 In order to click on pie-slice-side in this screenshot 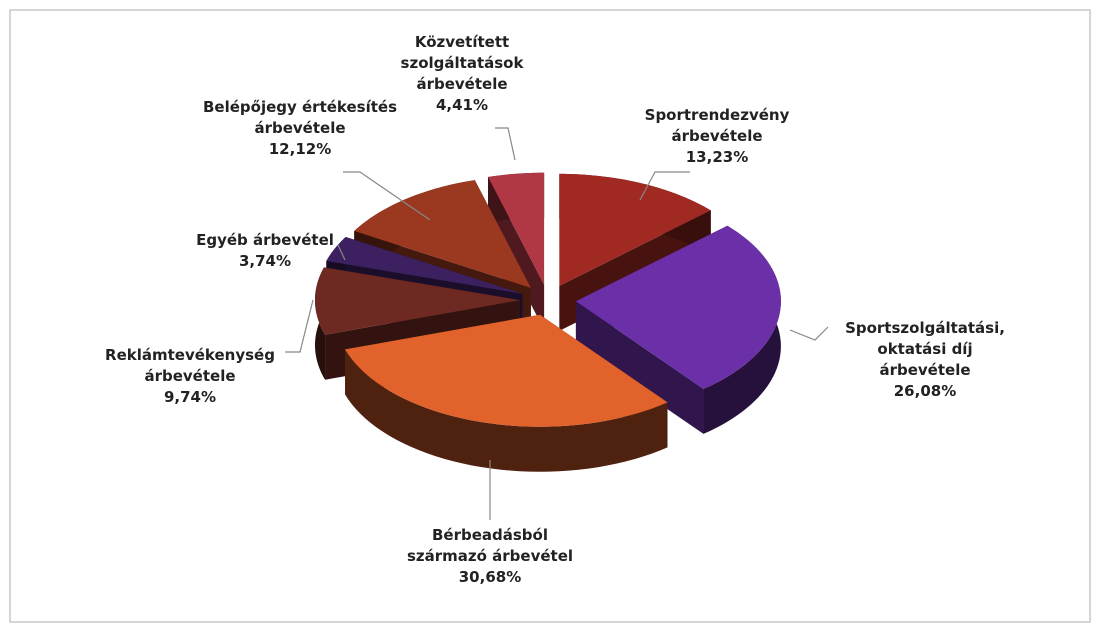, I will do `click(639, 367)`.